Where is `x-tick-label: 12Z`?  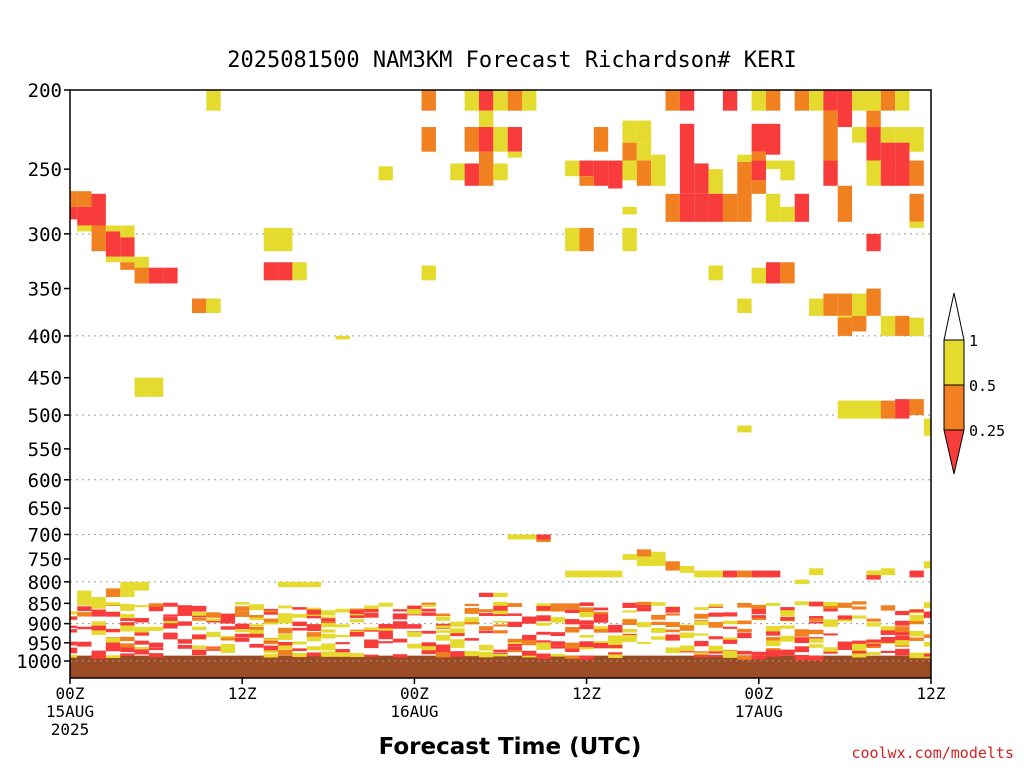
x-tick-label: 12Z is located at coordinates (586, 693).